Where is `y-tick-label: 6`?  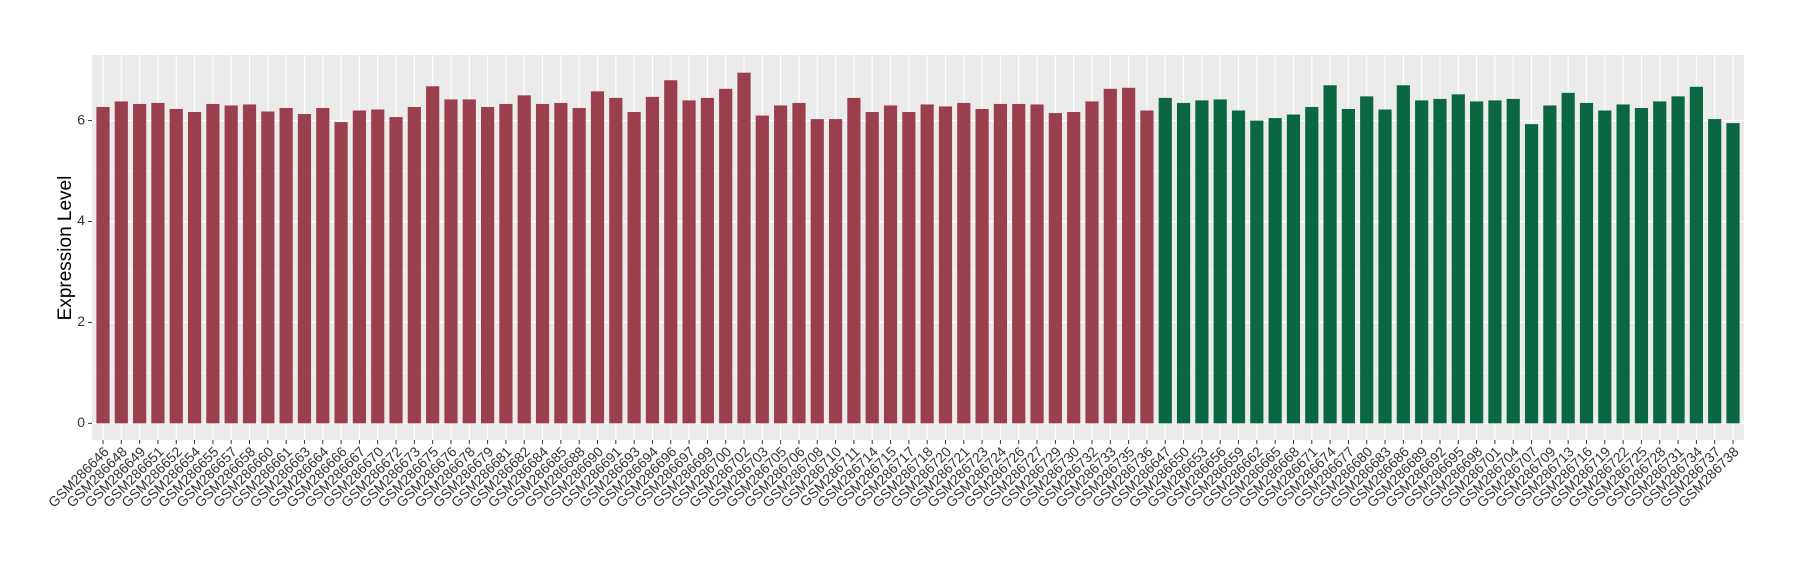 y-tick-label: 6 is located at coordinates (81, 119).